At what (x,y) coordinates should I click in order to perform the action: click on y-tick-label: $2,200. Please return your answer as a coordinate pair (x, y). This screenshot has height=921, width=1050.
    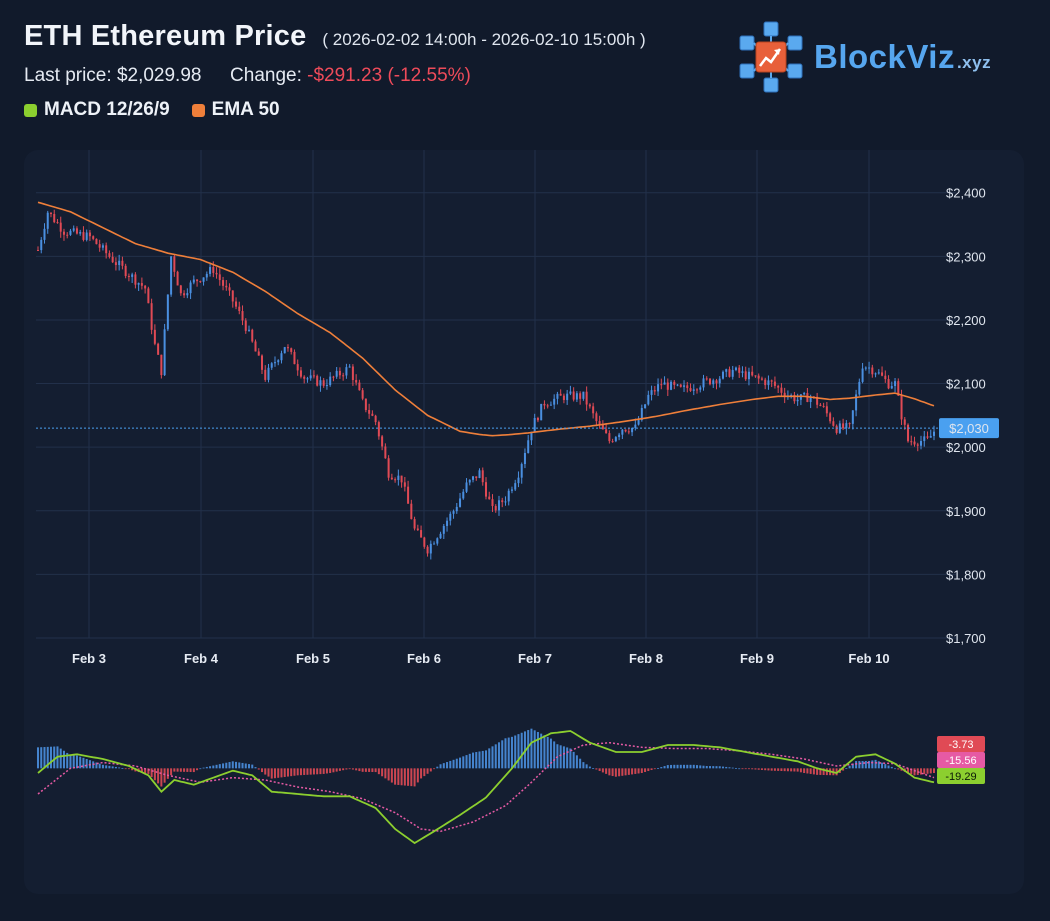
    Looking at the image, I should click on (966, 320).